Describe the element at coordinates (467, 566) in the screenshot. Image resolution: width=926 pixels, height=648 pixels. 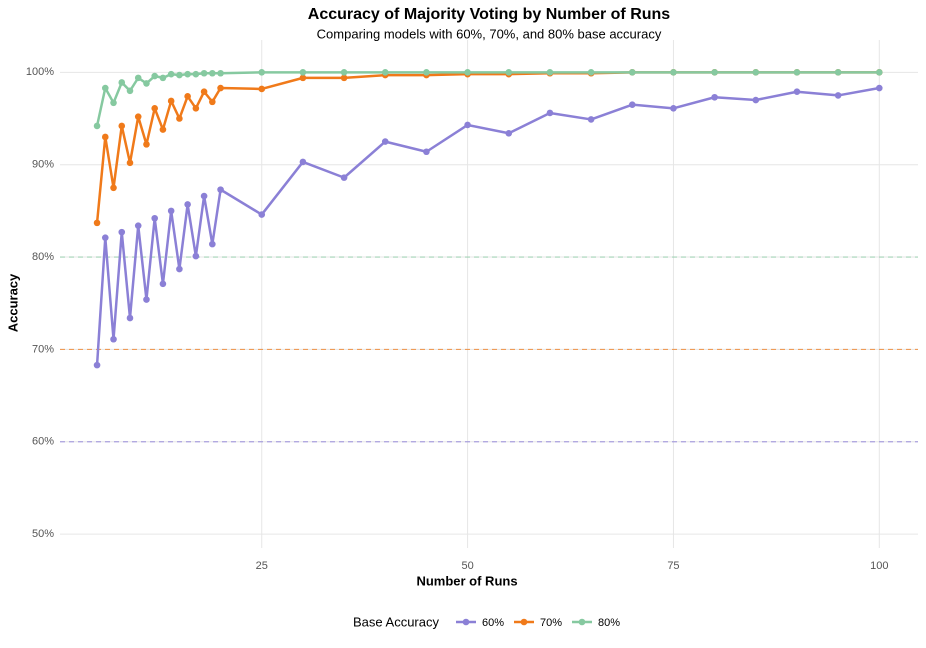
I see `x-tick-label: 50` at that location.